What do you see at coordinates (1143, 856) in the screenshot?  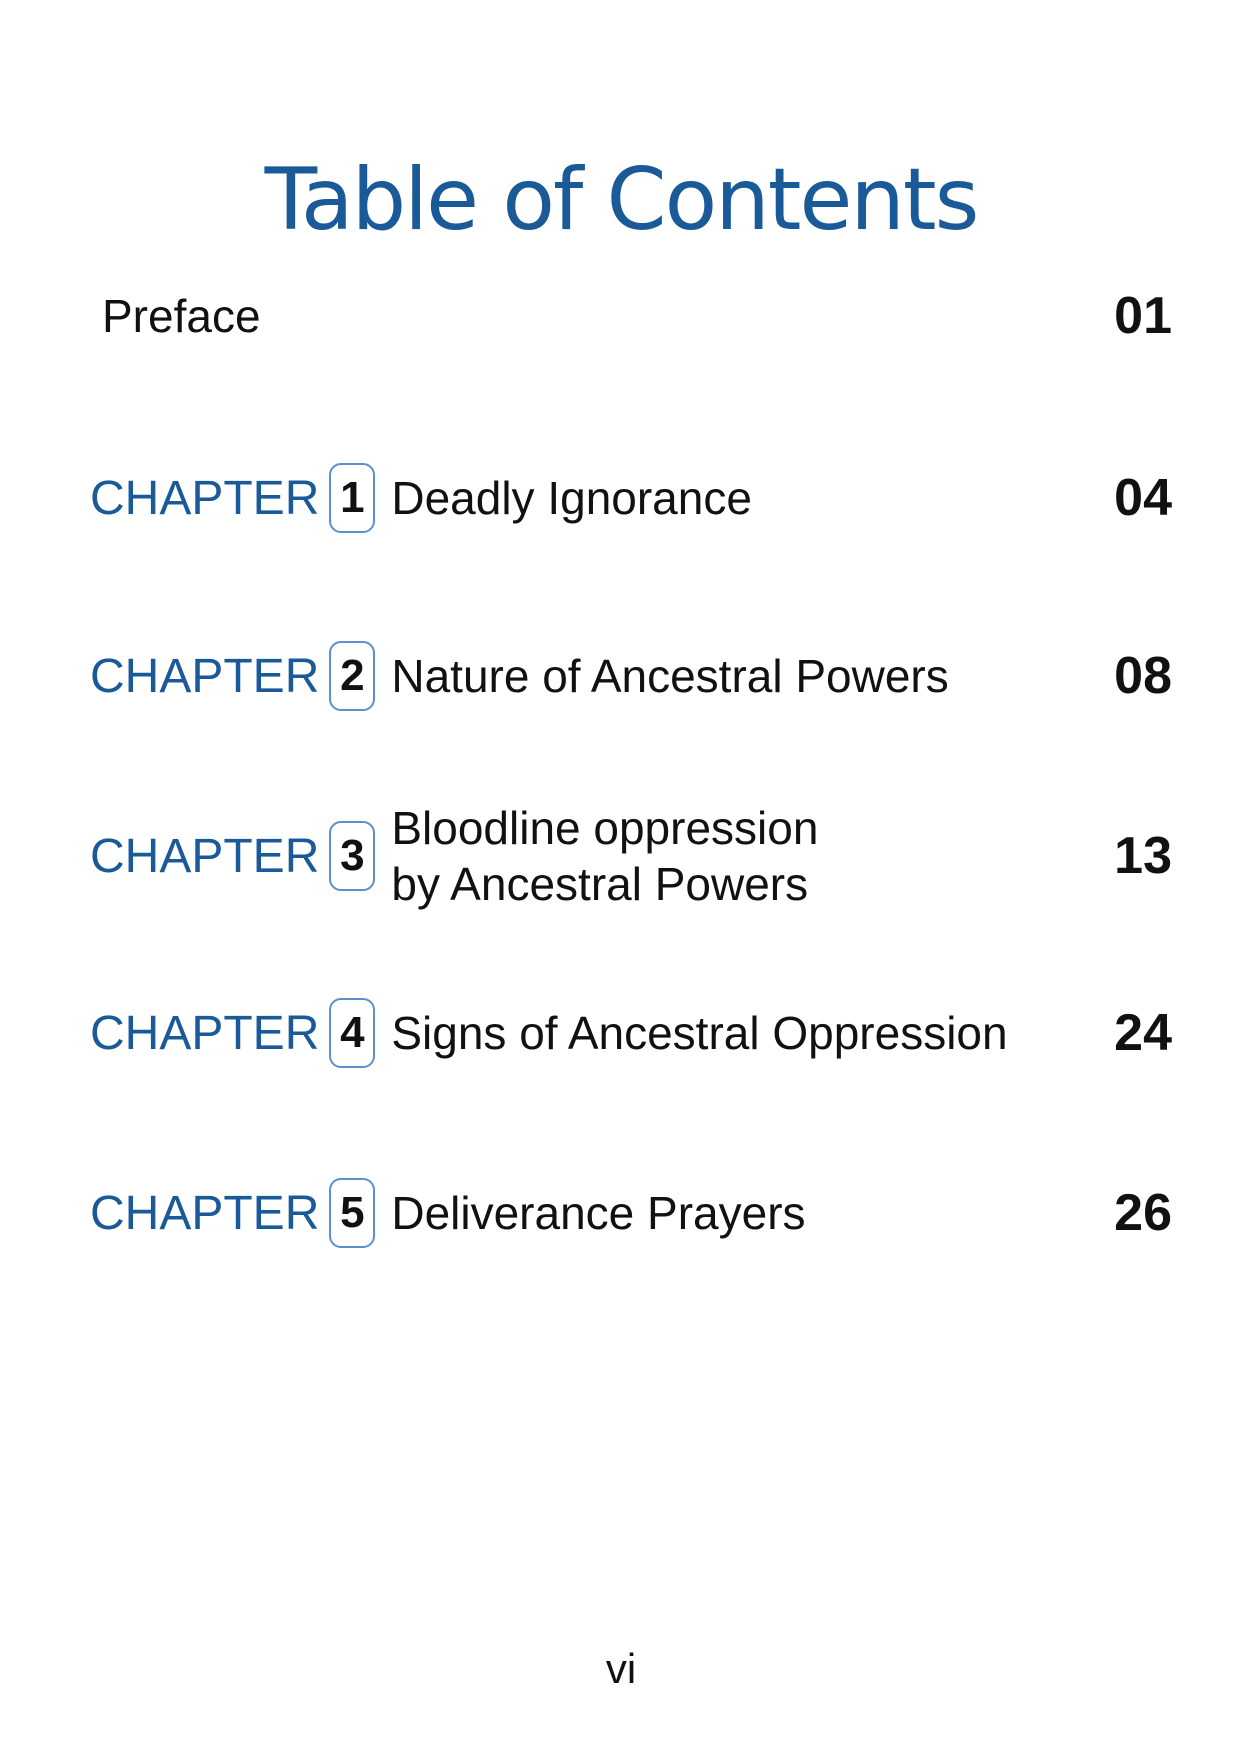 I see `page-number: 13` at bounding box center [1143, 856].